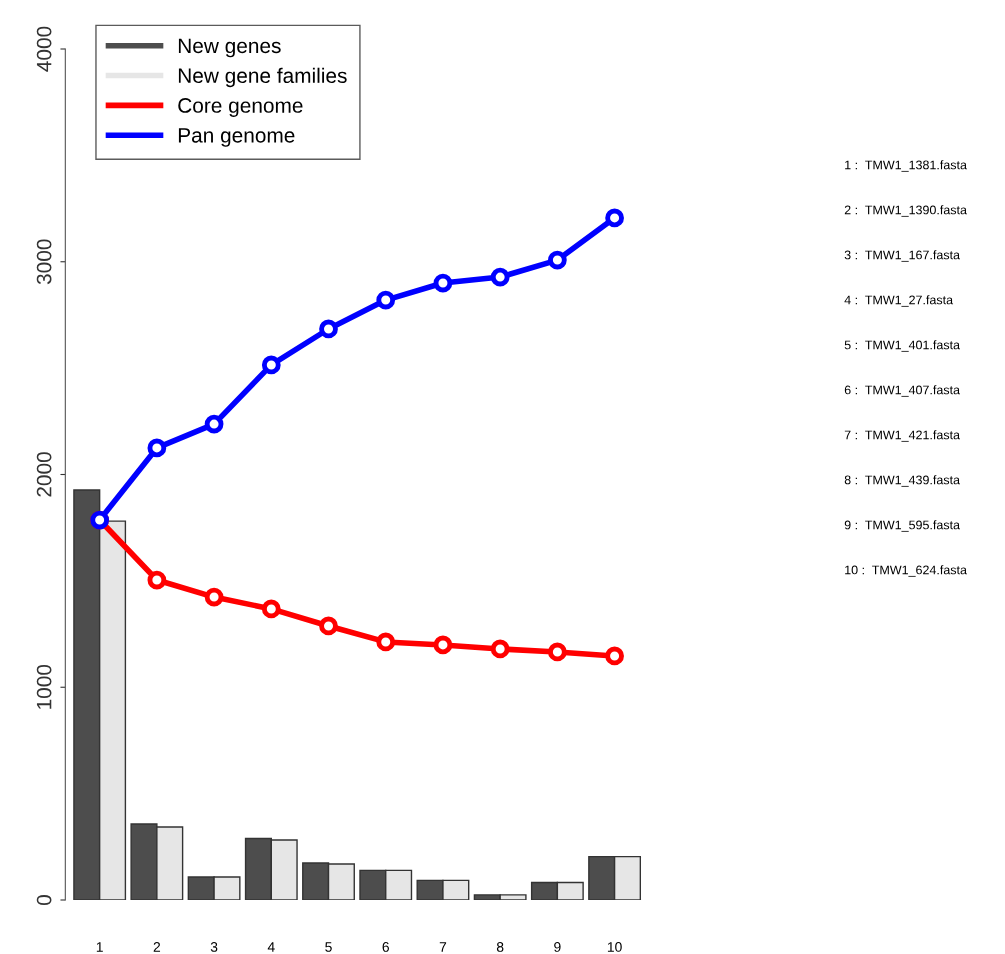  I want to click on x-tick-label: 2, so click(157, 947).